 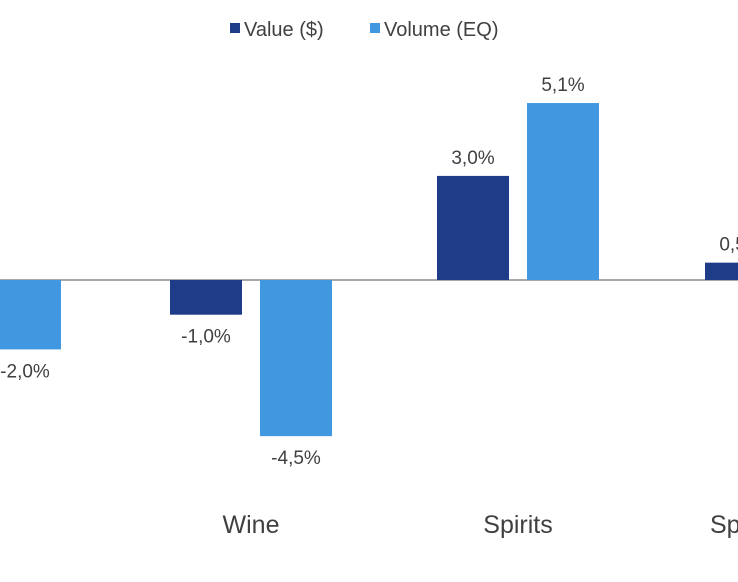 What do you see at coordinates (251, 525) in the screenshot?
I see `category-label-2: Wine` at bounding box center [251, 525].